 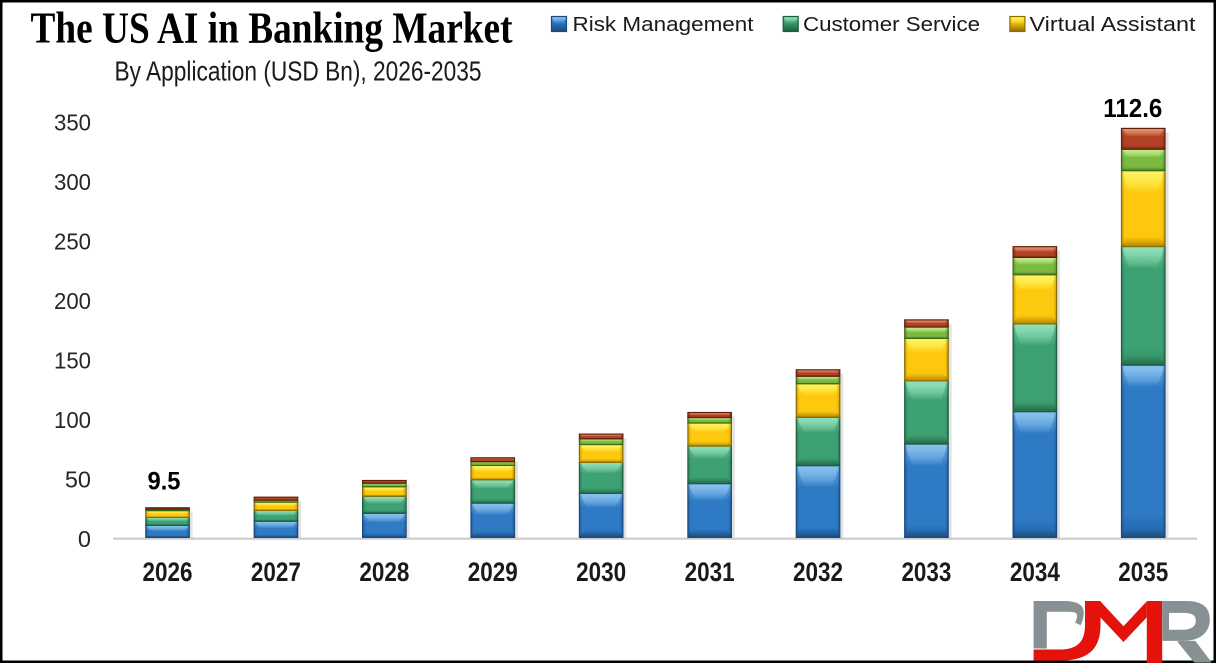 What do you see at coordinates (298, 71) in the screenshot?
I see `svg-text:By Application (USD Bn), 2026-: By Application (USD Bn), 2026-2035` at bounding box center [298, 71].